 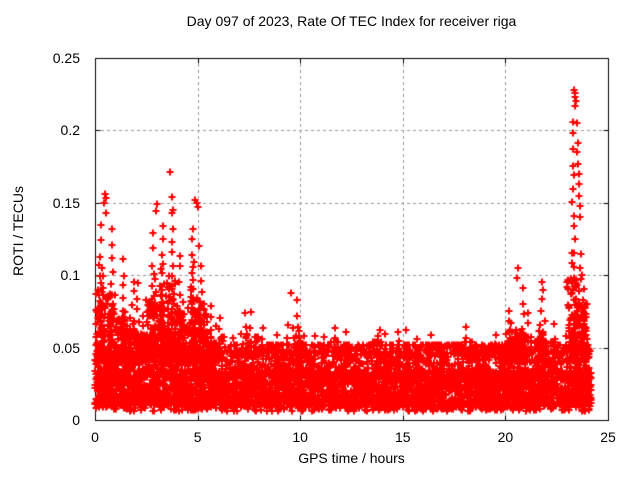 What do you see at coordinates (300, 437) in the screenshot?
I see `x-tick-label: 10` at bounding box center [300, 437].